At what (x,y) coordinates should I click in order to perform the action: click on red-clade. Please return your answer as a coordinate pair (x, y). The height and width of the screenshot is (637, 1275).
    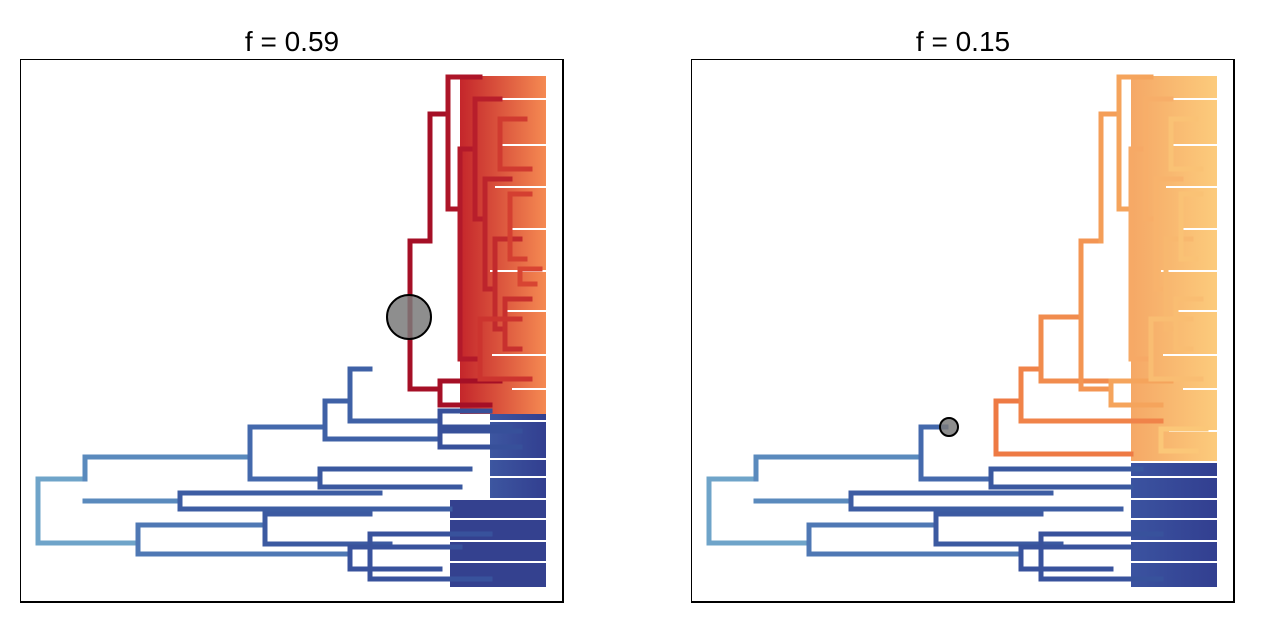
    Looking at the image, I should click on (455, 241).